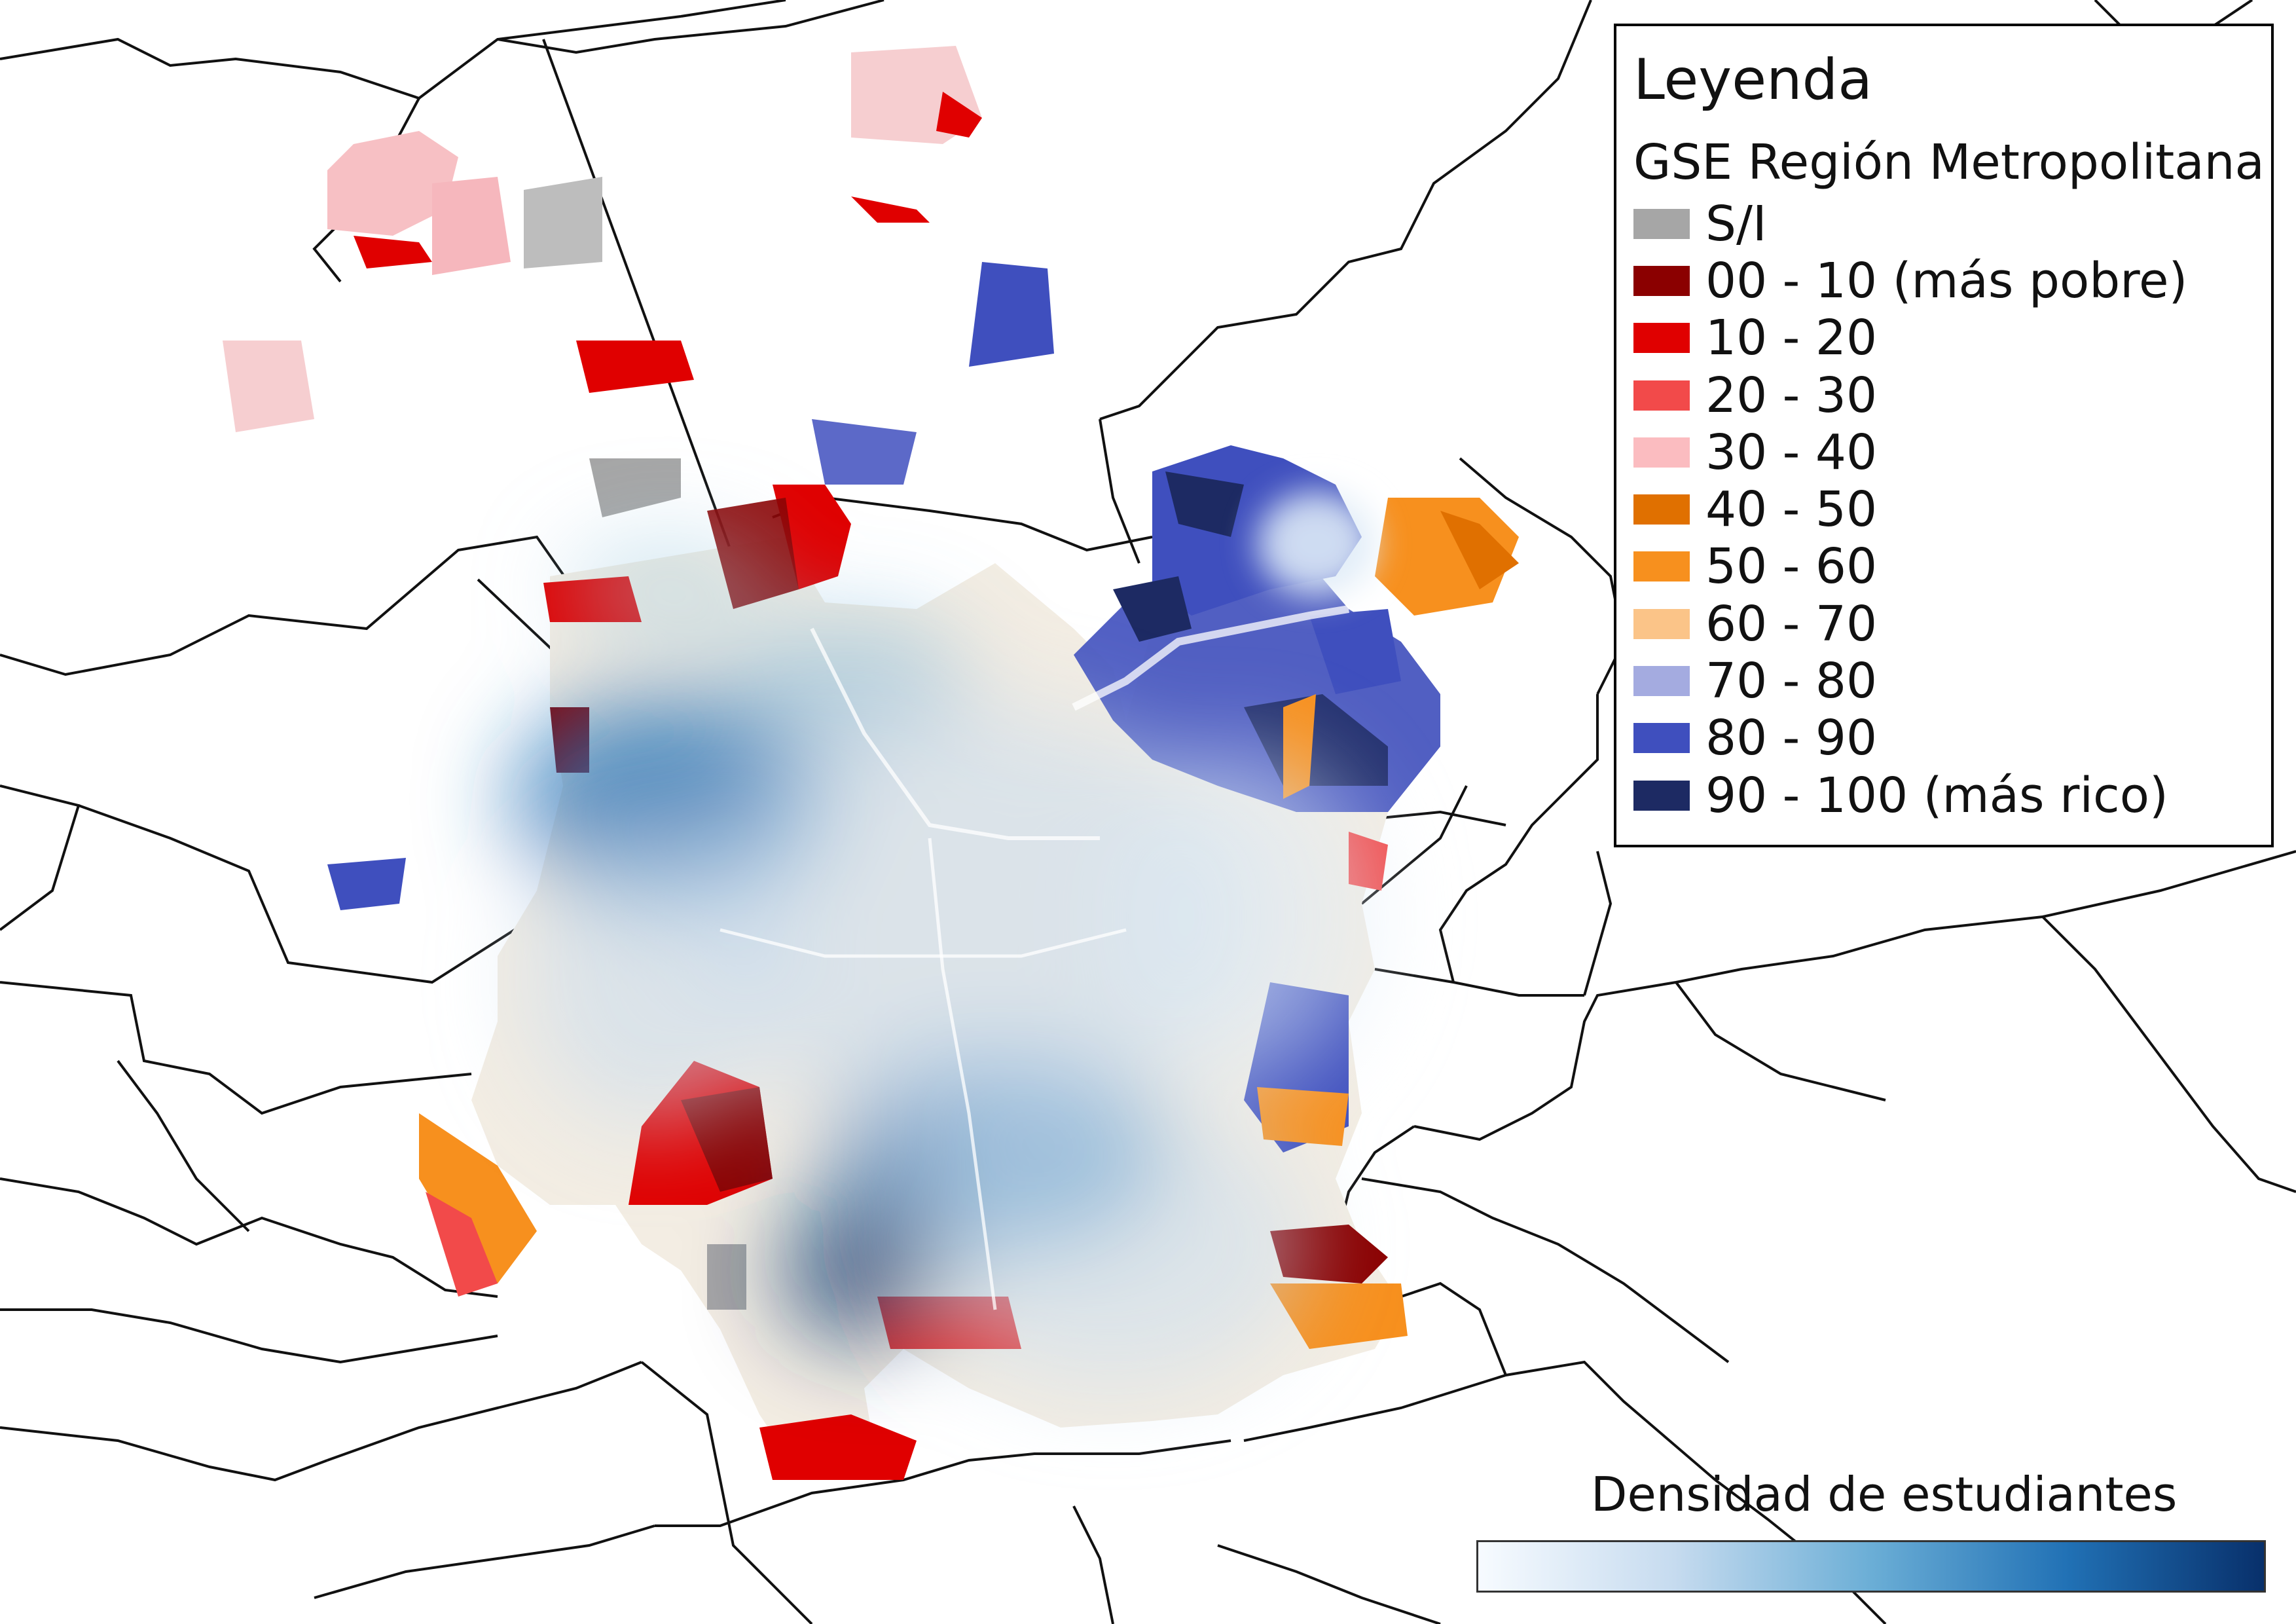 The height and width of the screenshot is (1624, 2296). I want to click on legend-label: 50 - 60, so click(1791, 566).